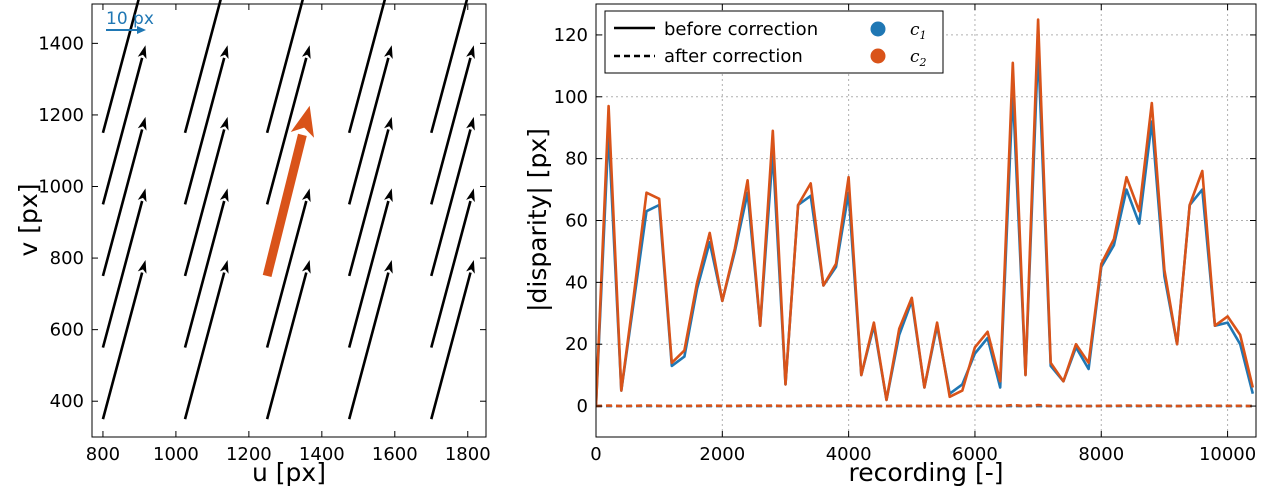  What do you see at coordinates (103, 454) in the screenshot?
I see `quiver-x-tick-label: 800` at bounding box center [103, 454].